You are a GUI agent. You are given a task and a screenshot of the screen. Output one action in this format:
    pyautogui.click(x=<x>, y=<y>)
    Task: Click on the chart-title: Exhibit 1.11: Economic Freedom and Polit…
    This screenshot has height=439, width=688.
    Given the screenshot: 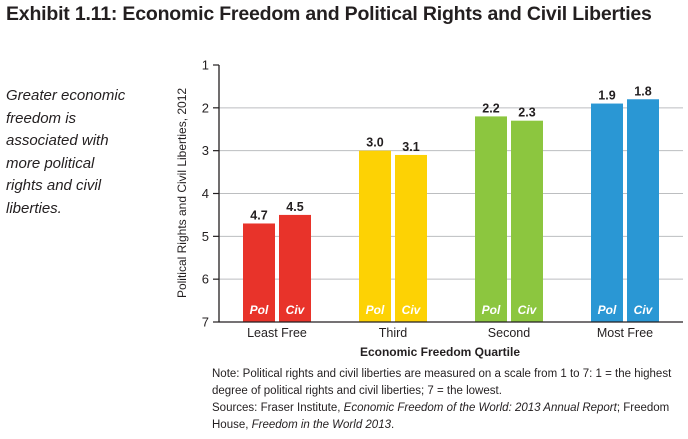 What is the action you would take?
    pyautogui.click(x=329, y=14)
    